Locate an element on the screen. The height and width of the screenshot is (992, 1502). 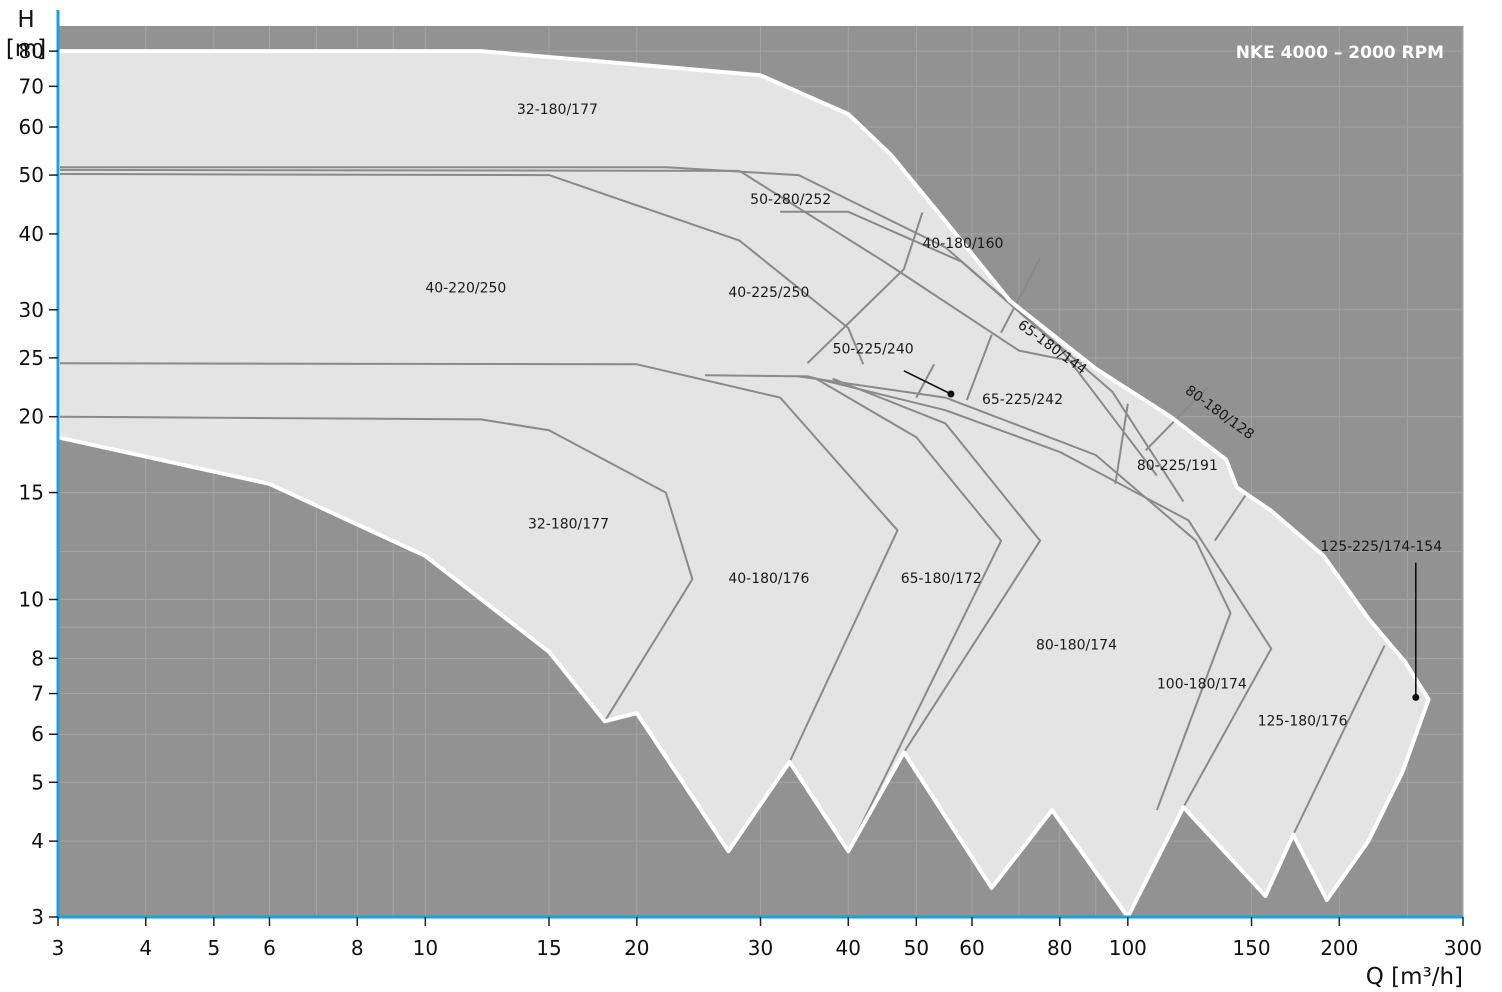
x-tick-label: 4 is located at coordinates (145, 948).